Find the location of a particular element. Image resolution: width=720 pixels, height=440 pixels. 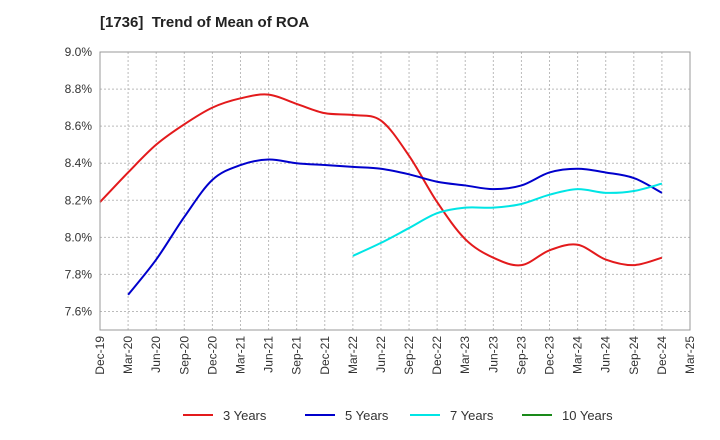

x-tick-label: Mar-24 is located at coordinates (578, 355).